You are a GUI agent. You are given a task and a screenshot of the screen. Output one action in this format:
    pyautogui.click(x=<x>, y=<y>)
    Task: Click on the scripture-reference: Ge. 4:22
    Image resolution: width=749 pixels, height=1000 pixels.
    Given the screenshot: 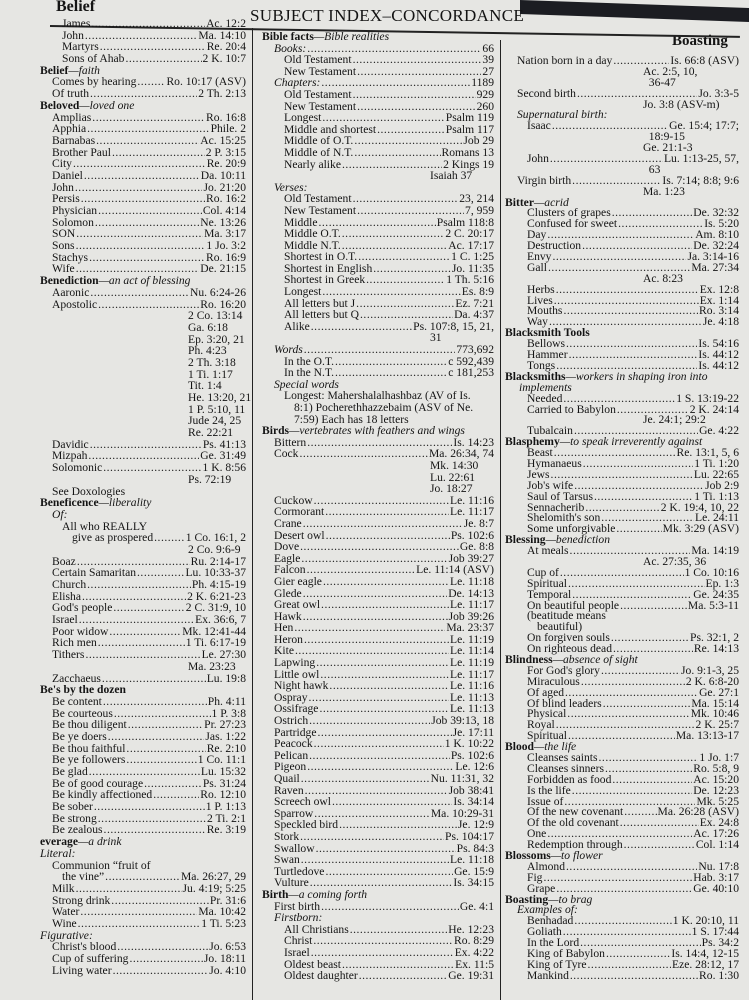 What is the action you would take?
    pyautogui.click(x=719, y=431)
    